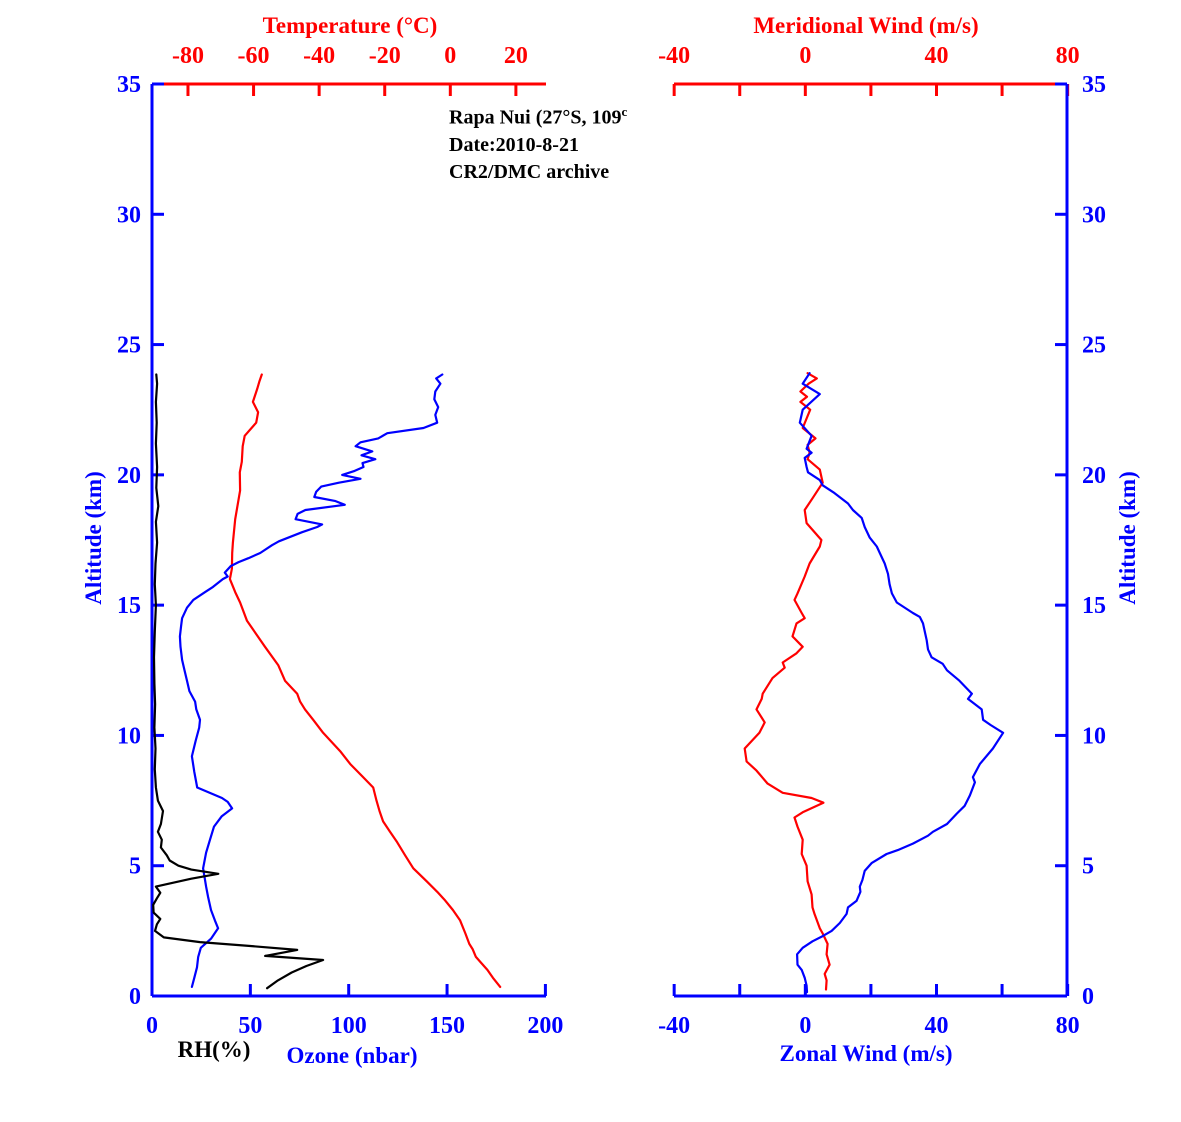 The height and width of the screenshot is (1122, 1181). What do you see at coordinates (349, 1026) in the screenshot?
I see `ozone-tick-label: 100` at bounding box center [349, 1026].